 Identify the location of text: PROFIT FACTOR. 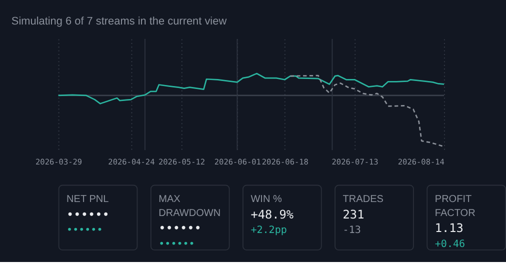
(455, 206).